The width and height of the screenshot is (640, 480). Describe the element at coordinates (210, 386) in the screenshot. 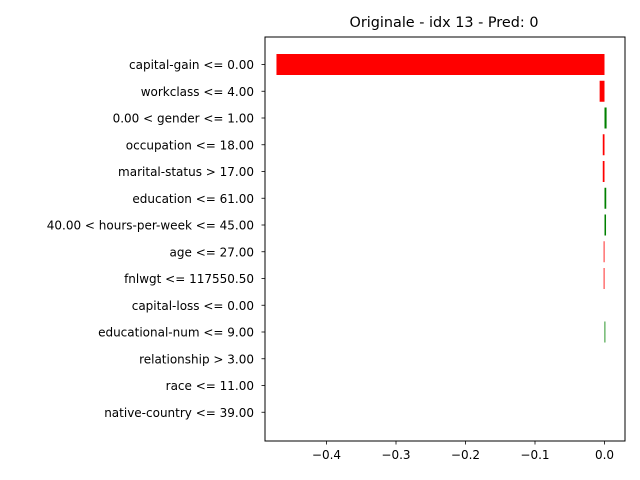

I see `y-tick-label: race <= 11.00` at that location.